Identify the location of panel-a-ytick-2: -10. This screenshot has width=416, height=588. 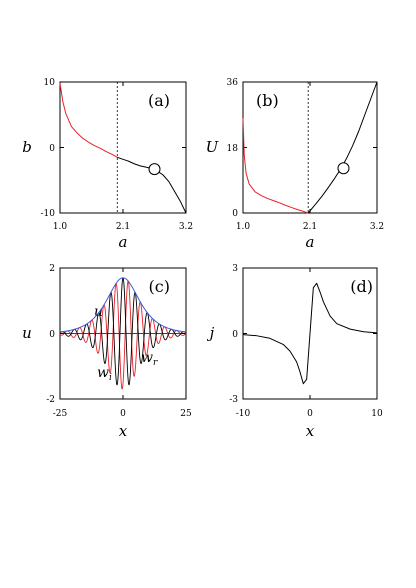
(48, 214).